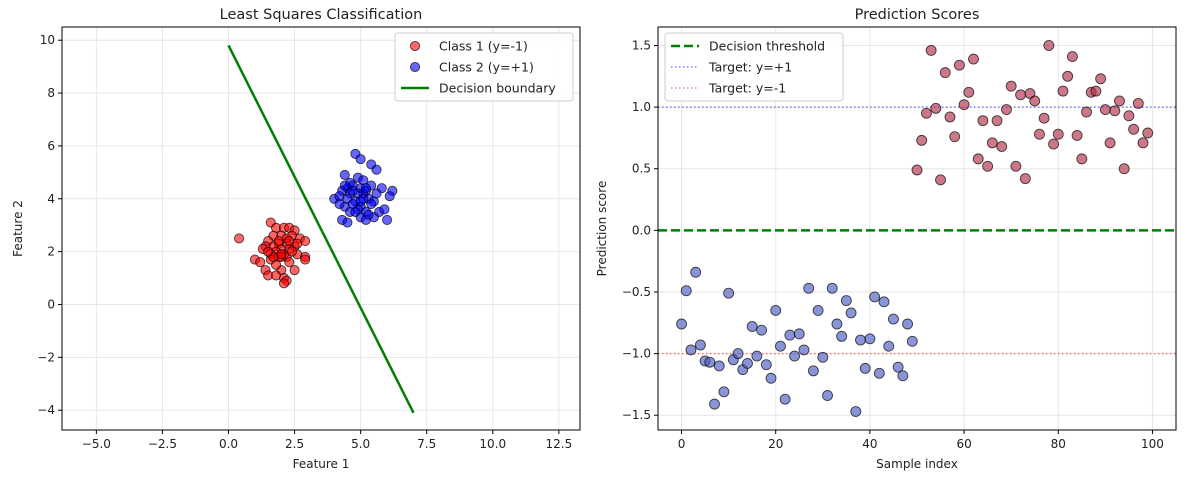  Describe the element at coordinates (46, 410) in the screenshot. I see `y-tick-label: −4` at that location.